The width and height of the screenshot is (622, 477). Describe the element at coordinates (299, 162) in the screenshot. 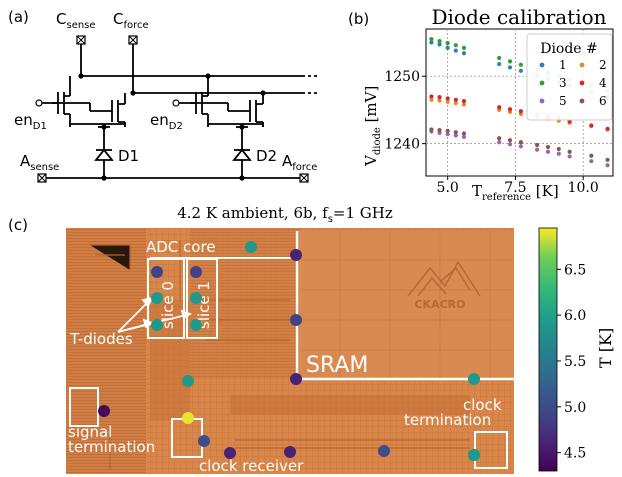

I see `a-force-label: Aforce` at that location.